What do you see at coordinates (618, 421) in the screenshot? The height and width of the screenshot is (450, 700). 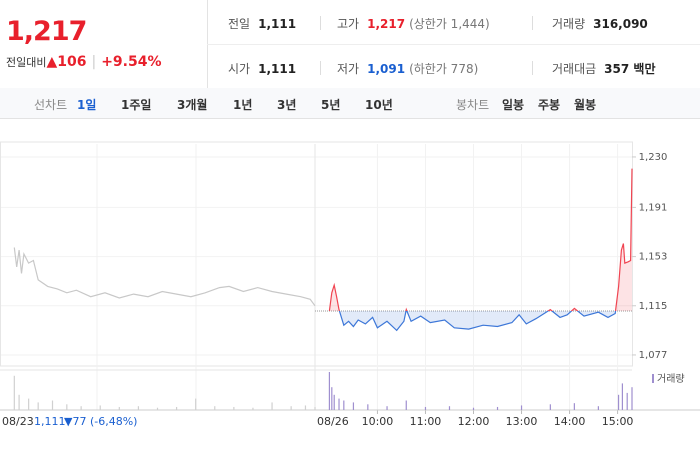 I see `x-tick-label: 15:00` at bounding box center [618, 421].